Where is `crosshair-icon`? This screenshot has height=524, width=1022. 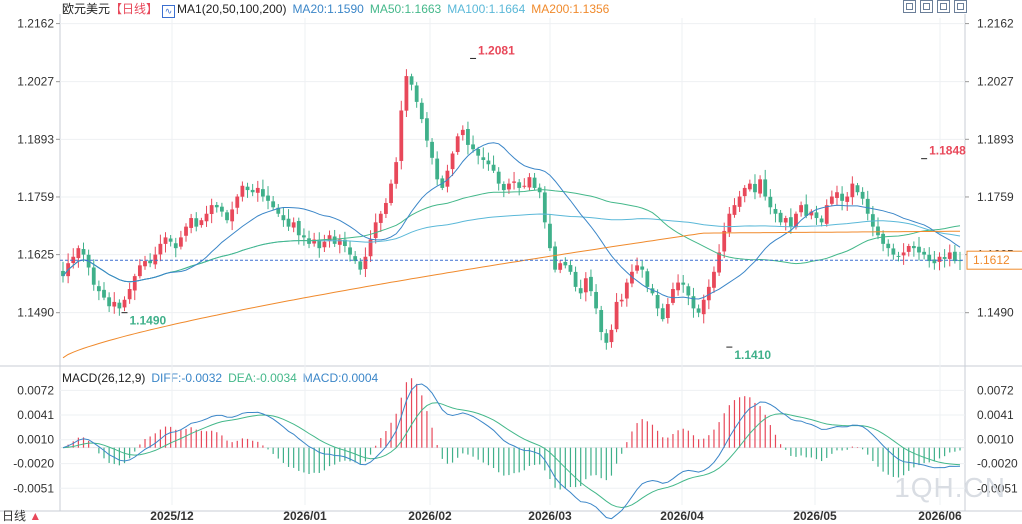 crosshair-icon is located at coordinates (909, 6).